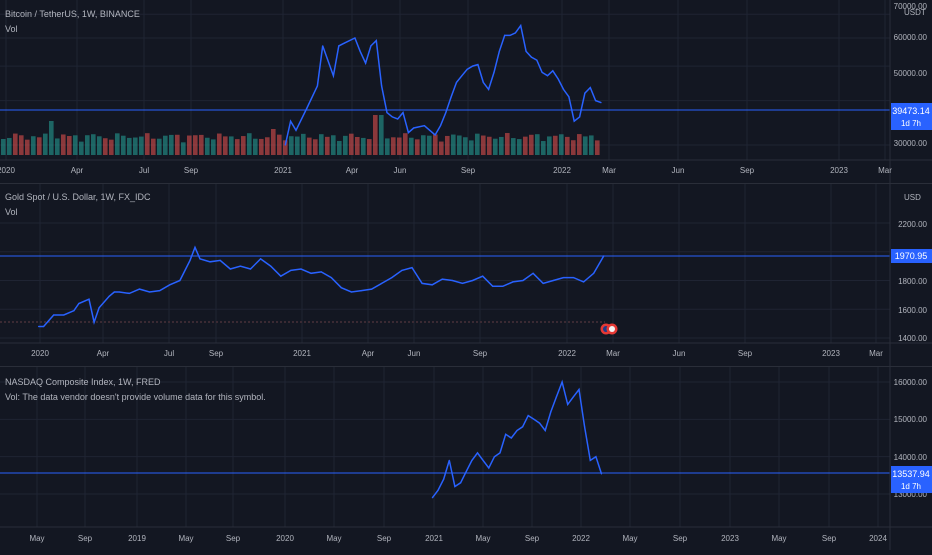 This screenshot has height=555, width=932. I want to click on x-tick-label: Apr, so click(77, 170).